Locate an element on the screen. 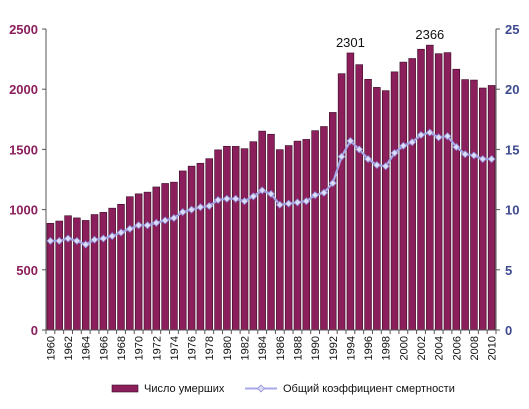 The width and height of the screenshot is (529, 409). bar-1997 is located at coordinates (377, 209).